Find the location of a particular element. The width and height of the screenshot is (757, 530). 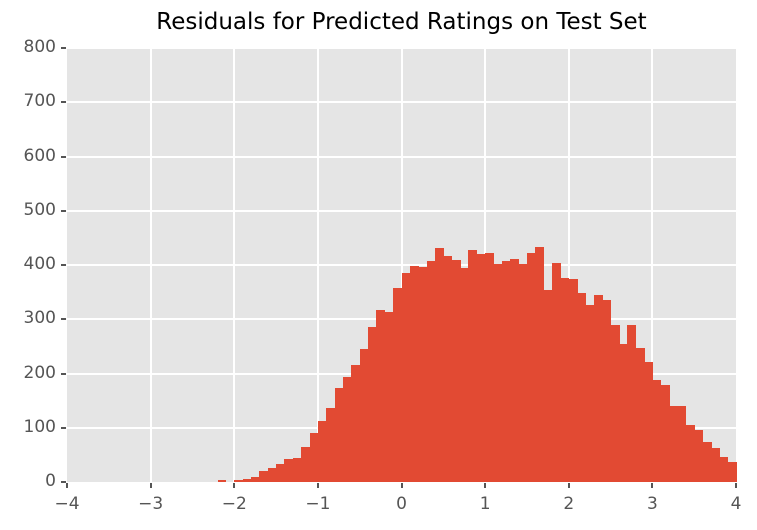

gridline-x--3 is located at coordinates (150, 265).